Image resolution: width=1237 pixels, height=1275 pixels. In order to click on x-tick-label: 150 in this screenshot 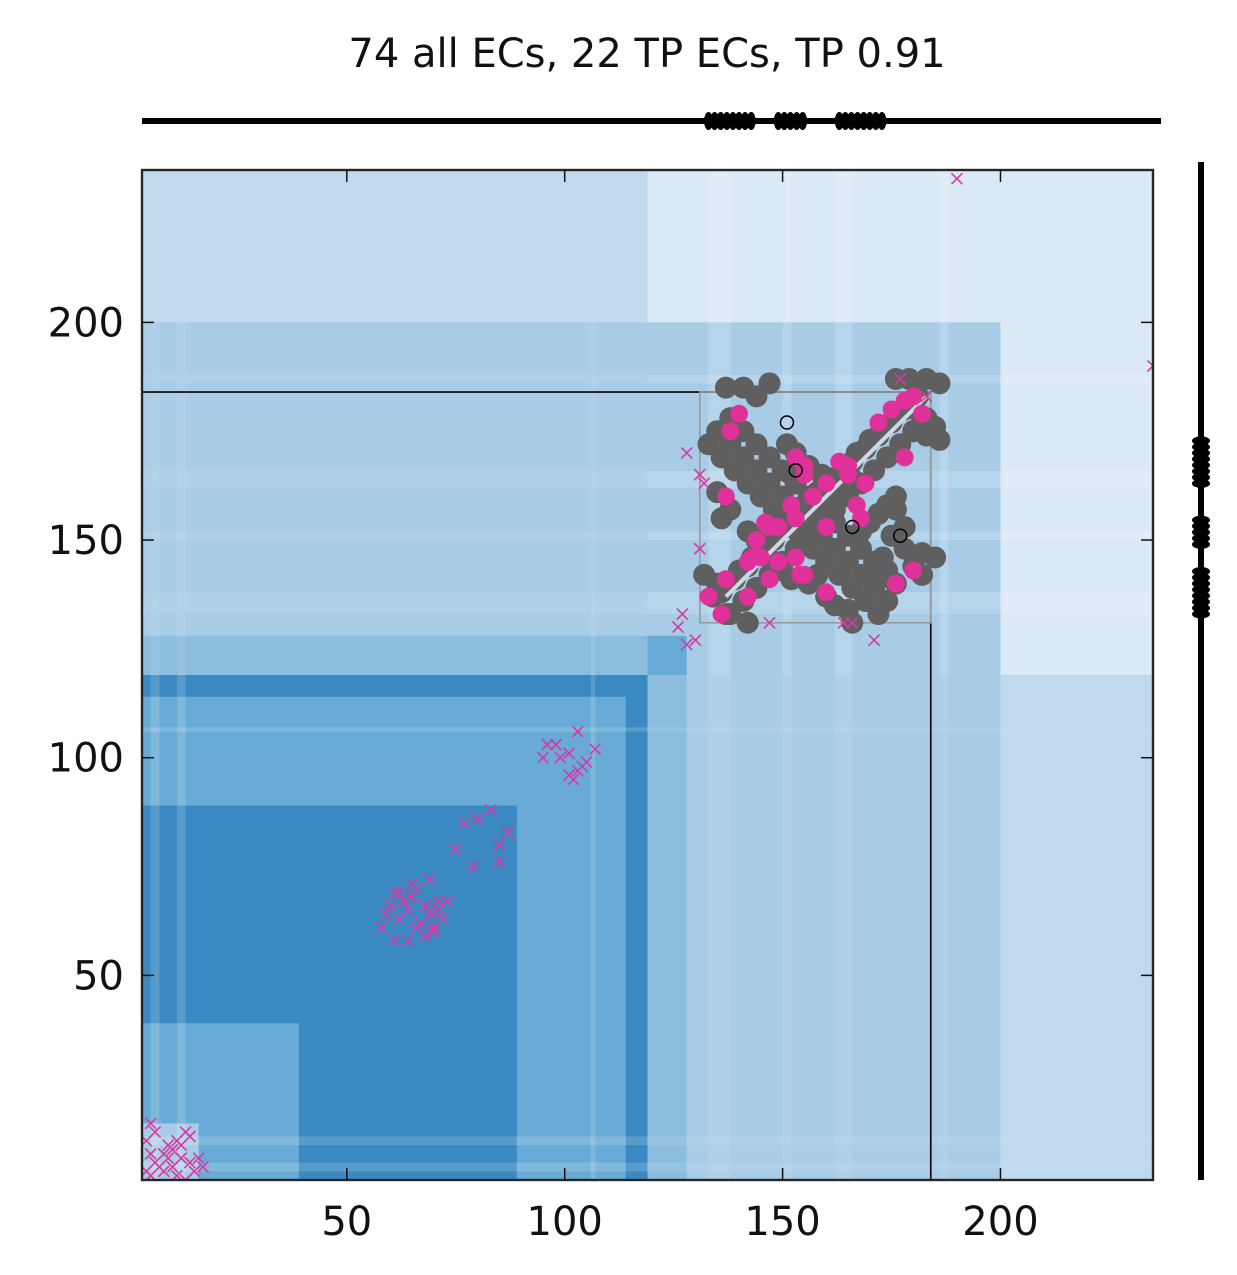, I will do `click(782, 1222)`.